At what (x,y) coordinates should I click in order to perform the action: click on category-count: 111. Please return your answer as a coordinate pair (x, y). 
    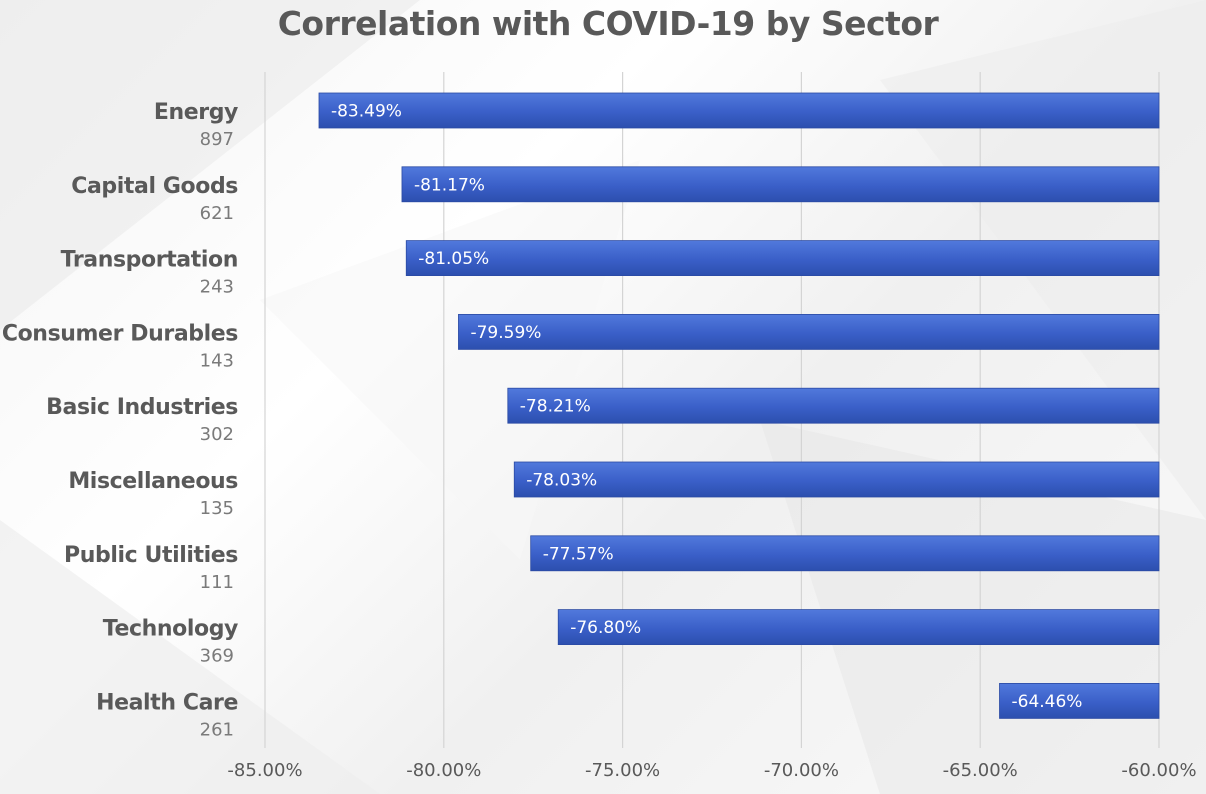
    Looking at the image, I should click on (217, 582).